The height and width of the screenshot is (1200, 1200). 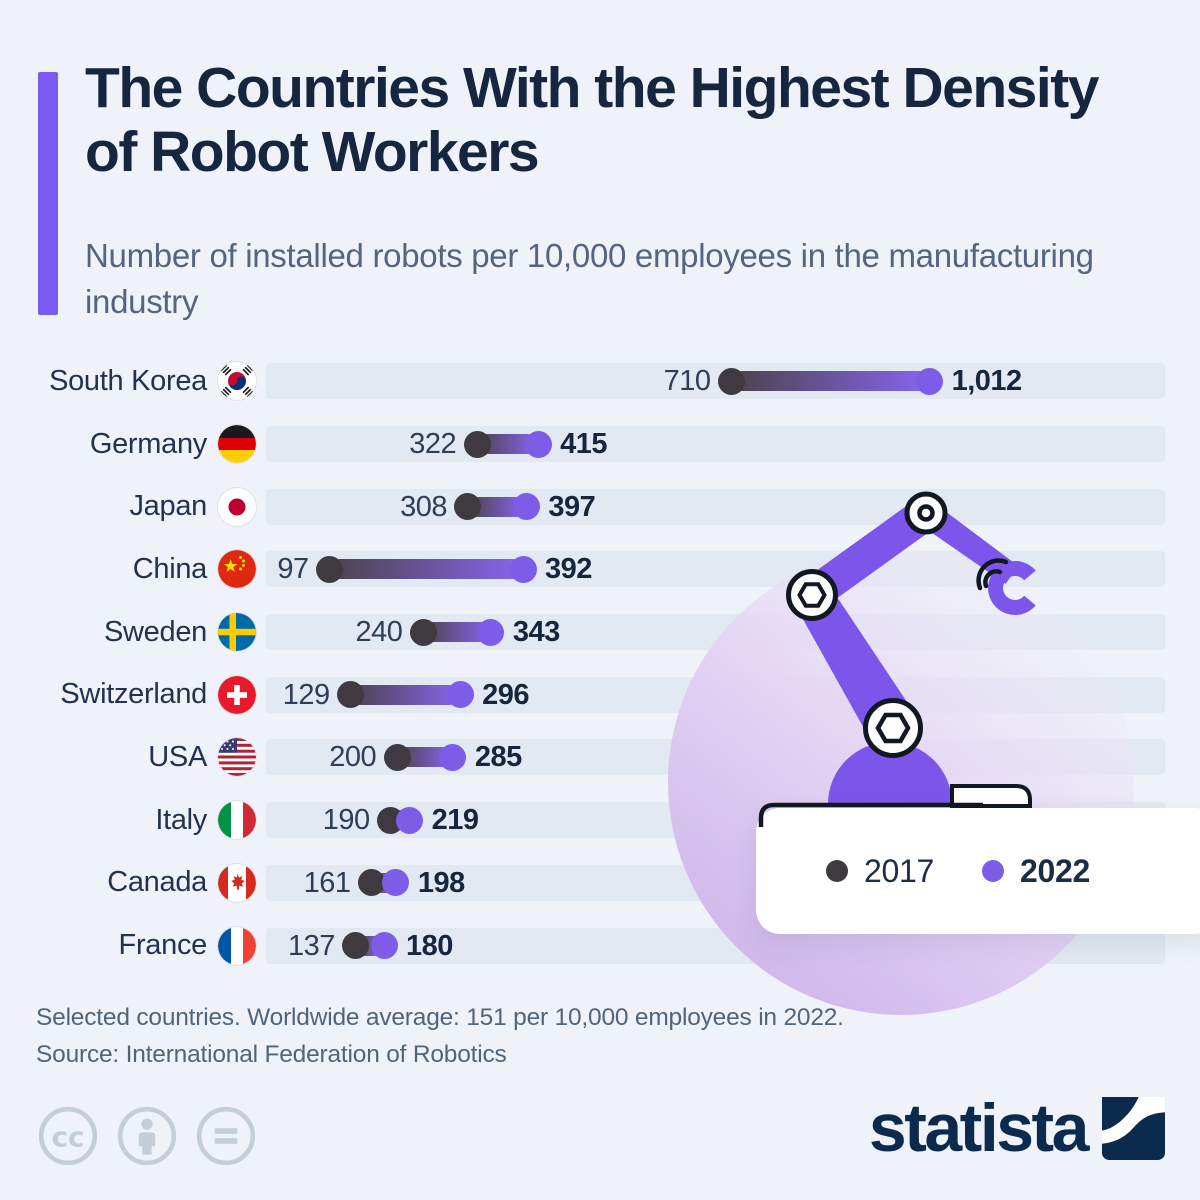 What do you see at coordinates (128, 757) in the screenshot?
I see `country-label-zone: USA` at bounding box center [128, 757].